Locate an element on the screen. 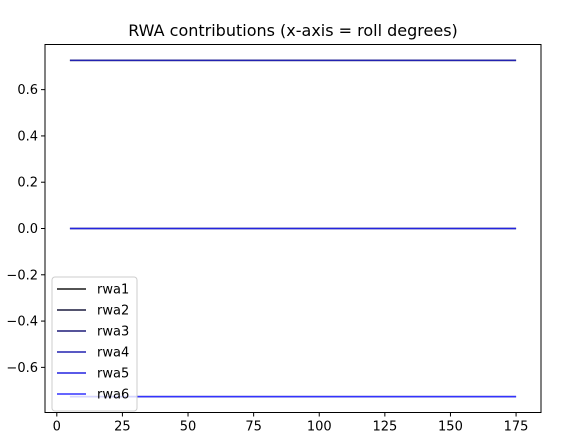 Image resolution: width=576 pixels, height=448 pixels. y-axis: 0.6 0.4 0.2 0.0 −0.2 −0.4 −0.6 is located at coordinates (25, 229).